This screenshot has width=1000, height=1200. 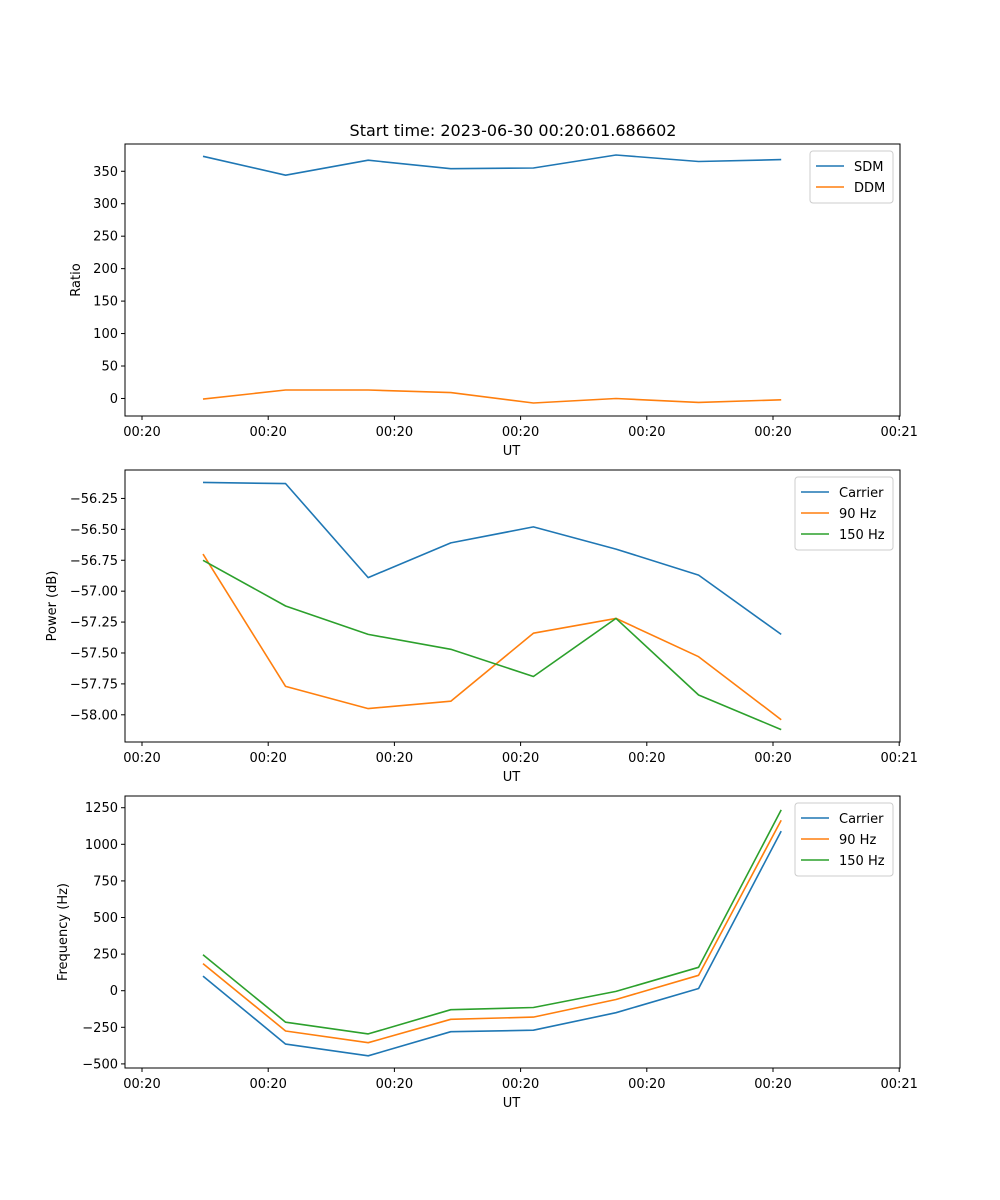 What do you see at coordinates (94, 684) in the screenshot?
I see `y-tick-label: −57.75` at bounding box center [94, 684].